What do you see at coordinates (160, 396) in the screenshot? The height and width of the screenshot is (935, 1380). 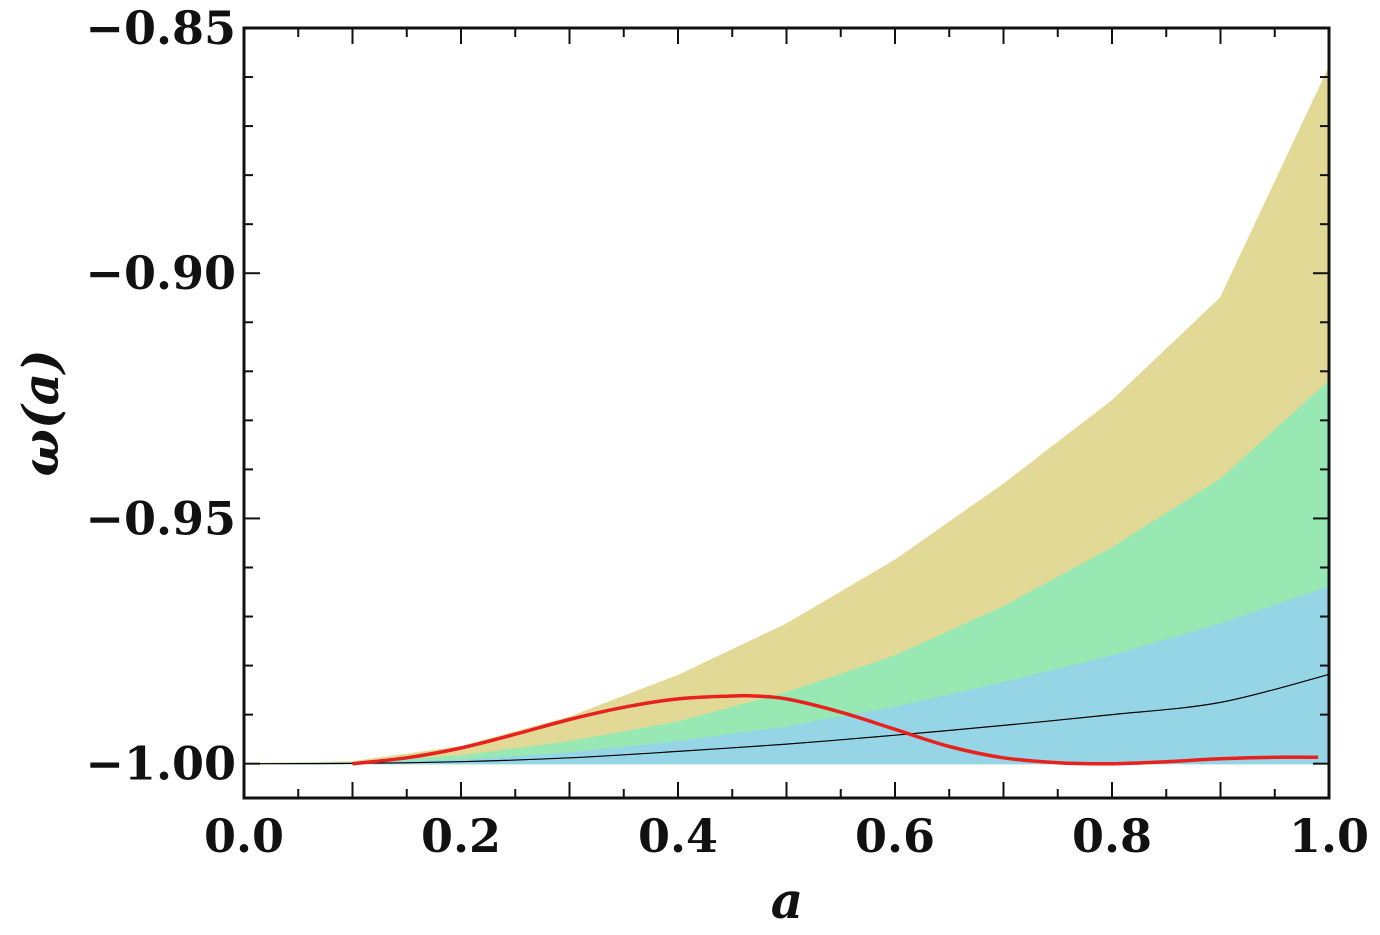 I see `y-tick-labels: −1.00 −0.95 −0.90 −0.85` at bounding box center [160, 396].